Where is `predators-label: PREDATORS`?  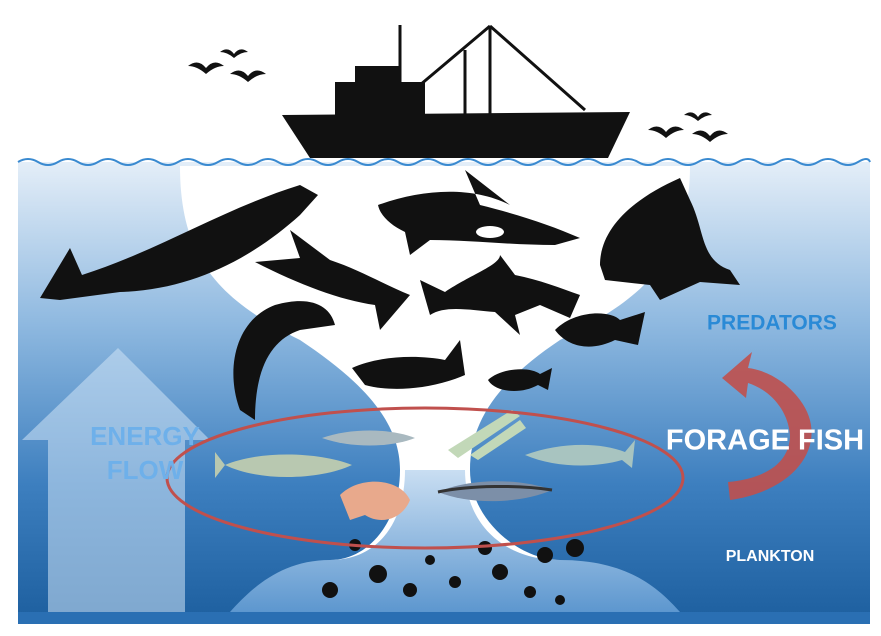
predators-label: PREDATORS is located at coordinates (772, 323).